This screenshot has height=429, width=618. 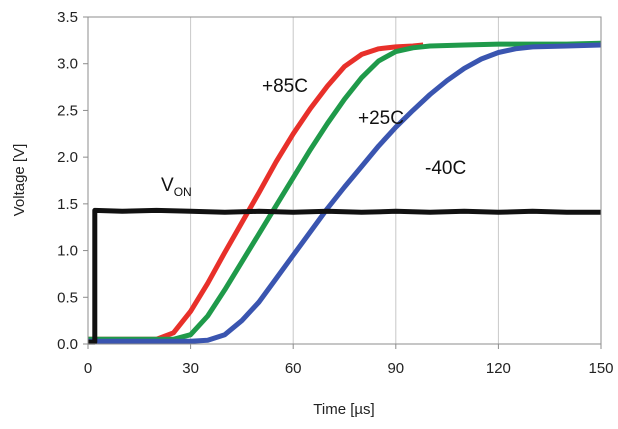 What do you see at coordinates (67, 64) in the screenshot?
I see `y-tick-label: 3.0` at bounding box center [67, 64].